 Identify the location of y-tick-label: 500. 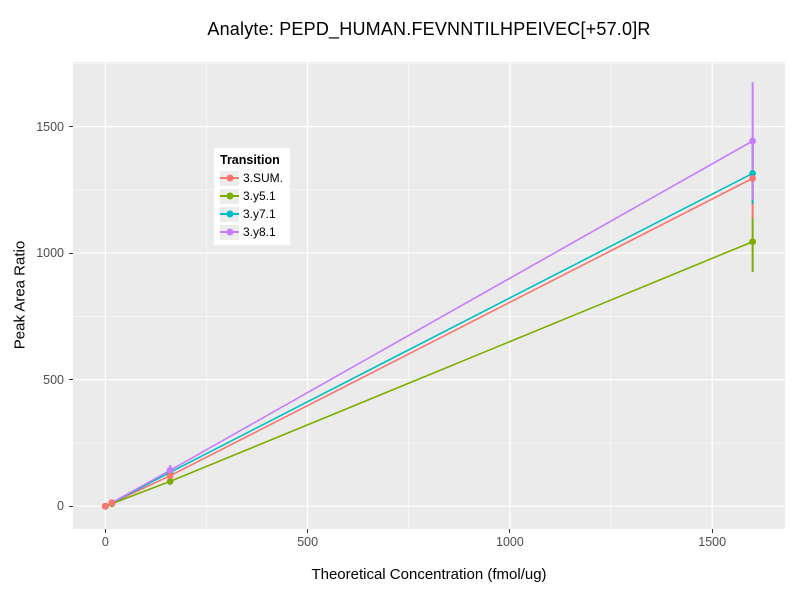
(53, 379).